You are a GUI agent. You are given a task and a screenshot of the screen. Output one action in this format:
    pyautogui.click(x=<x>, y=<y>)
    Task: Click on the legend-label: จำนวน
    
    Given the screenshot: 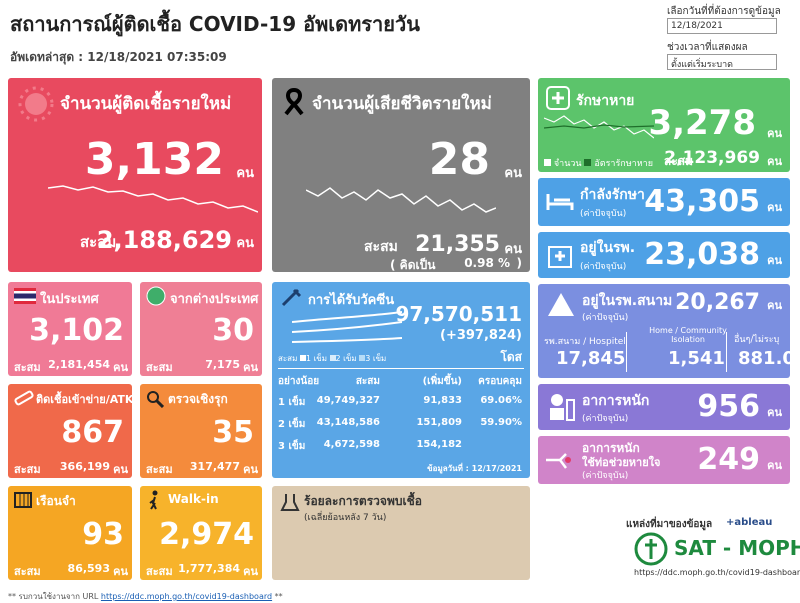 What is the action you would take?
    pyautogui.click(x=567, y=164)
    